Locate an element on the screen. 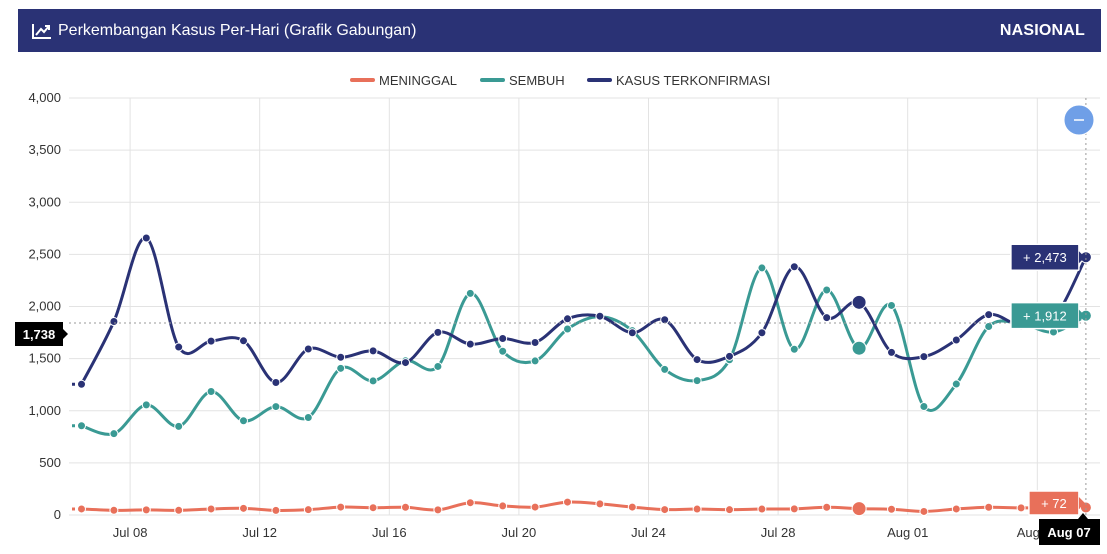 This screenshot has height=554, width=1107. legend-item-kasus-terkonfirmasi: KASUS TERKONFIRMASI is located at coordinates (678, 80).